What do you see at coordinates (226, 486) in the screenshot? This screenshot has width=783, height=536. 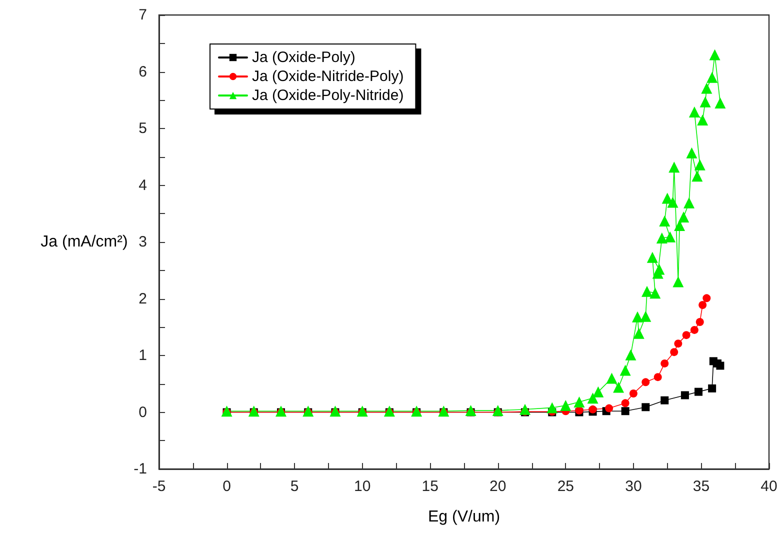 I see `x-tick-label: 0` at bounding box center [226, 486].